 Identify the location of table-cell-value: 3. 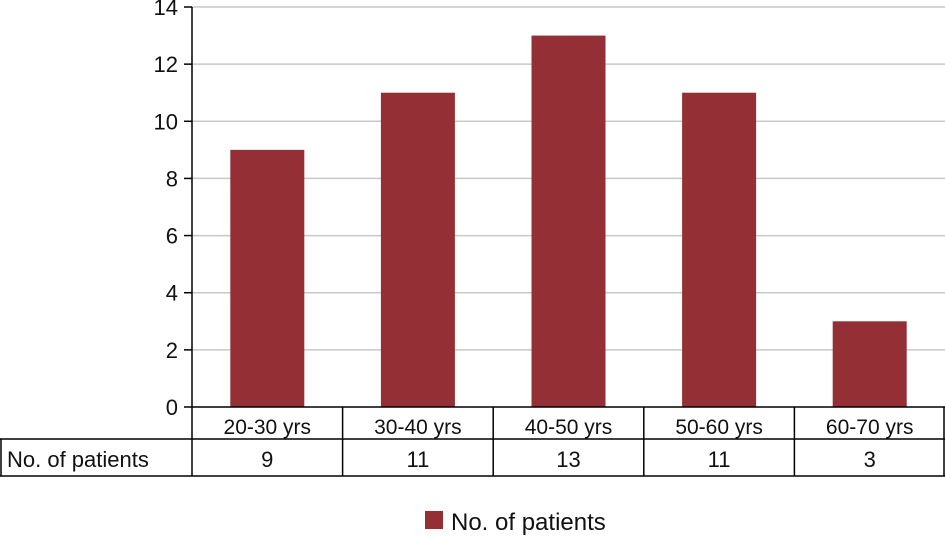
(870, 459).